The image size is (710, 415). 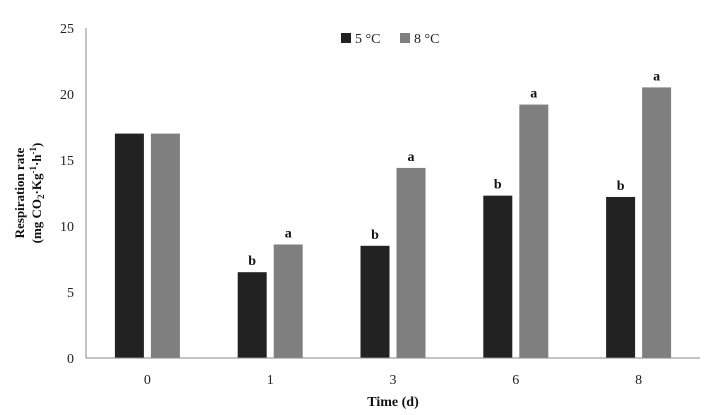 I want to click on legend-swatch-8c, so click(x=405, y=38).